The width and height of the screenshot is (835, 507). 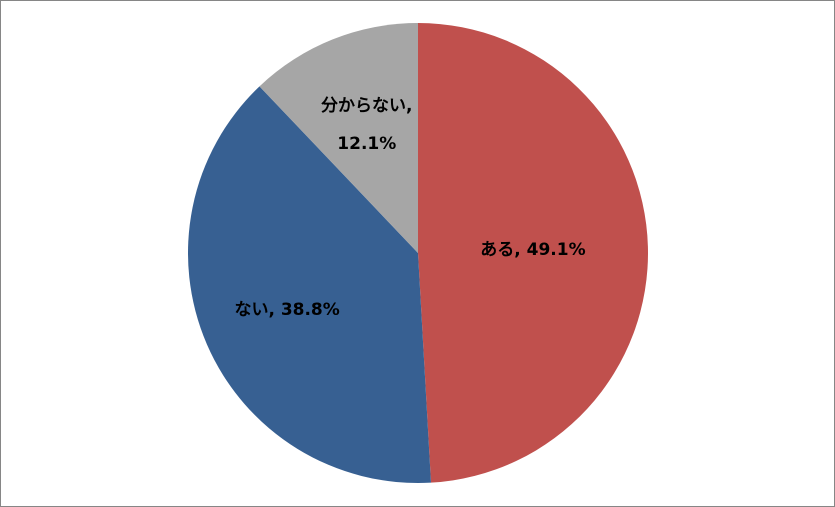 What do you see at coordinates (287, 309) in the screenshot?
I see `data-label: ない, 38.8%` at bounding box center [287, 309].